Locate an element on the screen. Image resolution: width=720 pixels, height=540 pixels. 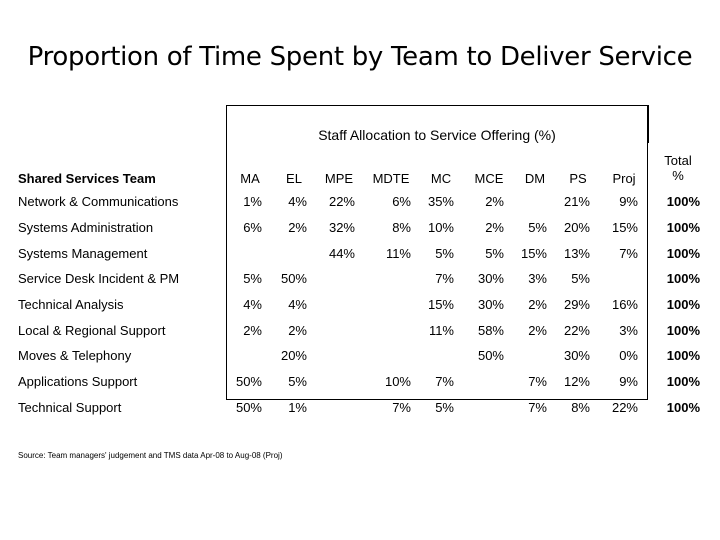
row-team-label: Local & Regional Support is located at coordinates (92, 330).